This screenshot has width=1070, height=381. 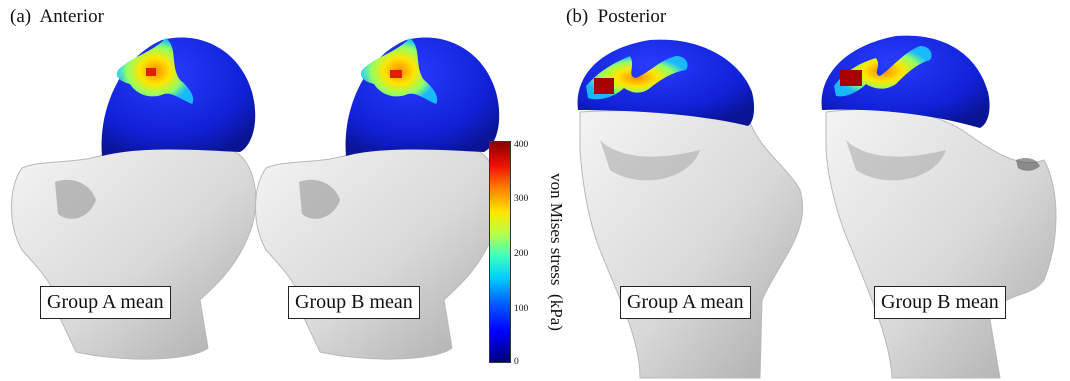 What do you see at coordinates (940, 302) in the screenshot?
I see `caption-posterior-group-b: Group B mean` at bounding box center [940, 302].